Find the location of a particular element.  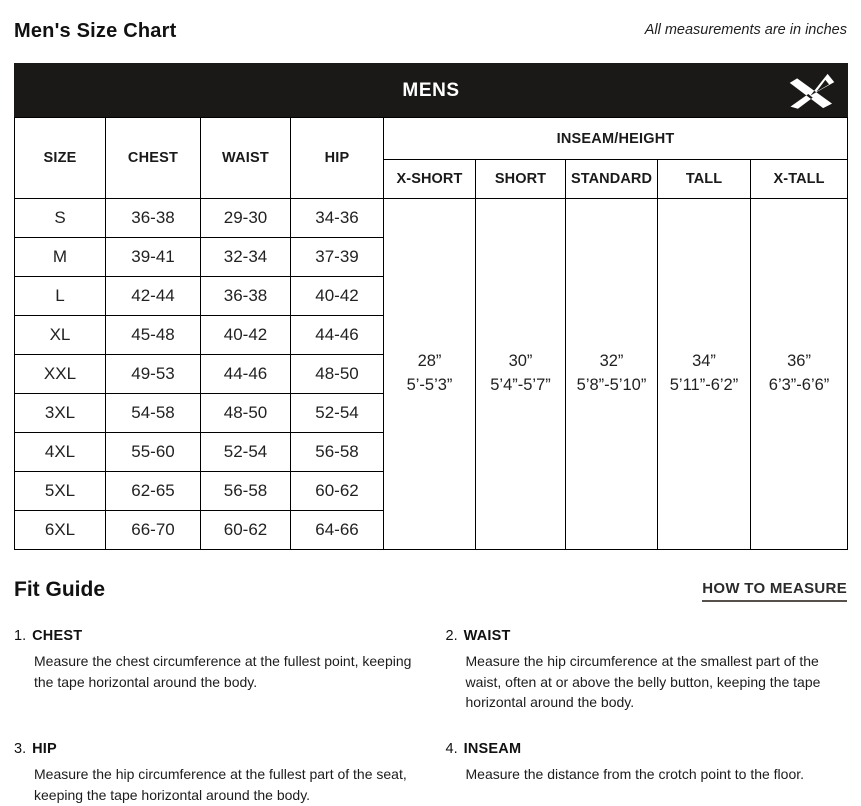

col-header-short: SHORT is located at coordinates (520, 179).